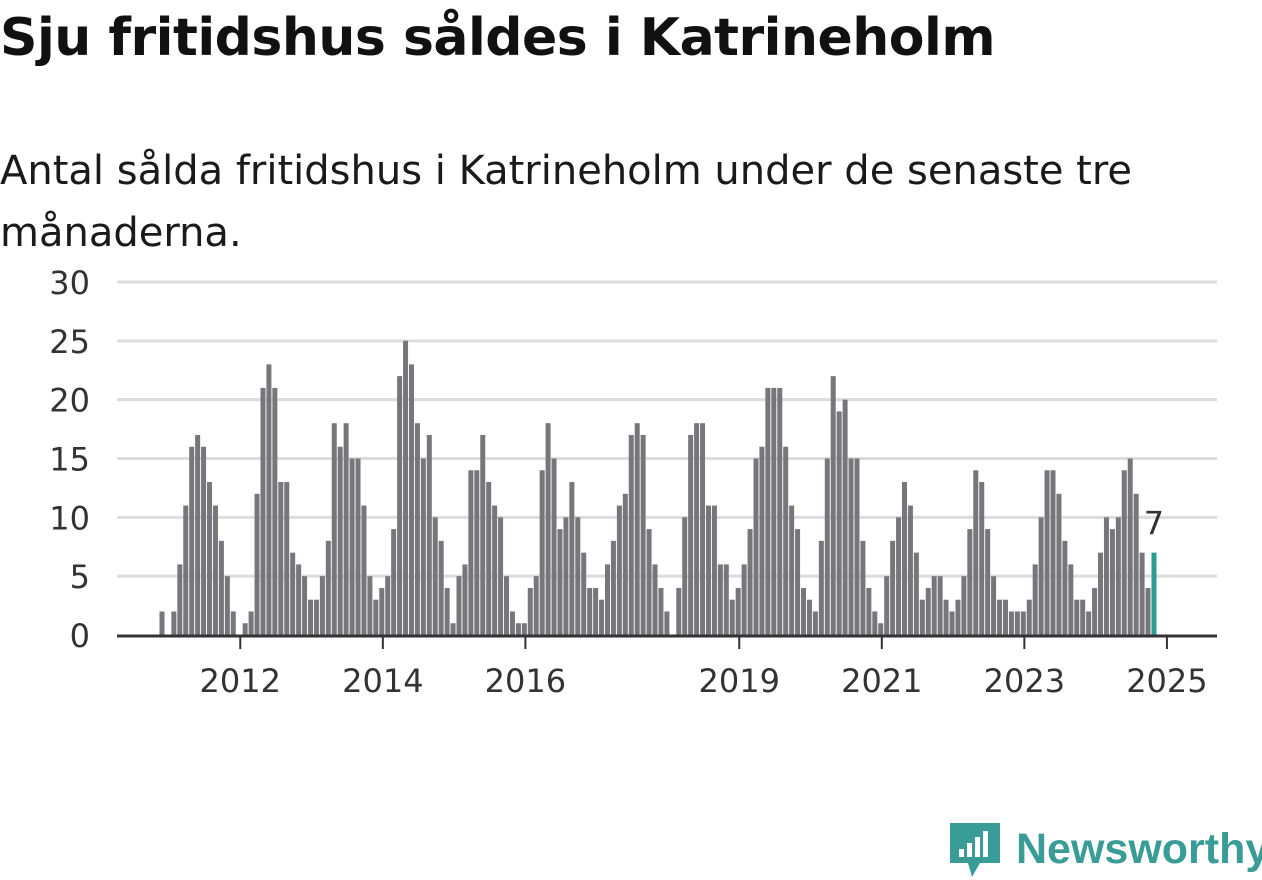 This screenshot has height=880, width=1262. I want to click on x-tick-label: 2025, so click(1166, 681).